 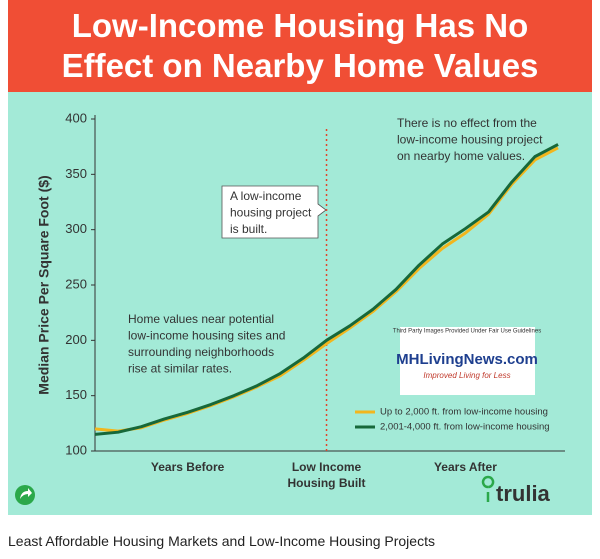 I want to click on annotation: surrounding neighborhoods, so click(x=201, y=352).